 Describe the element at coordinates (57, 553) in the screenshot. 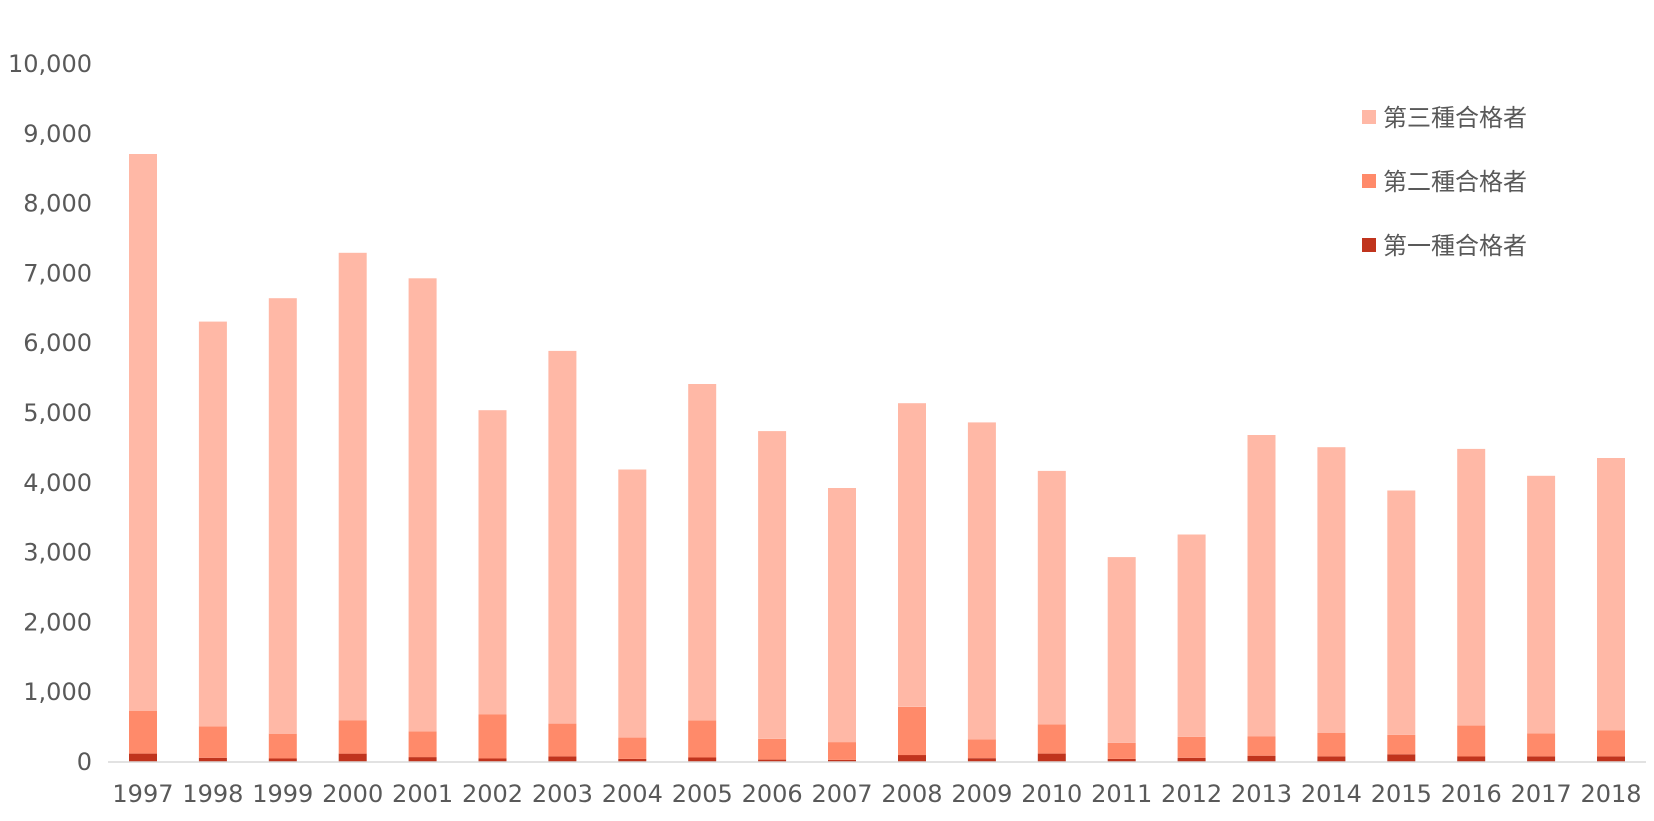

I see `y-tick-label: 3,000` at that location.